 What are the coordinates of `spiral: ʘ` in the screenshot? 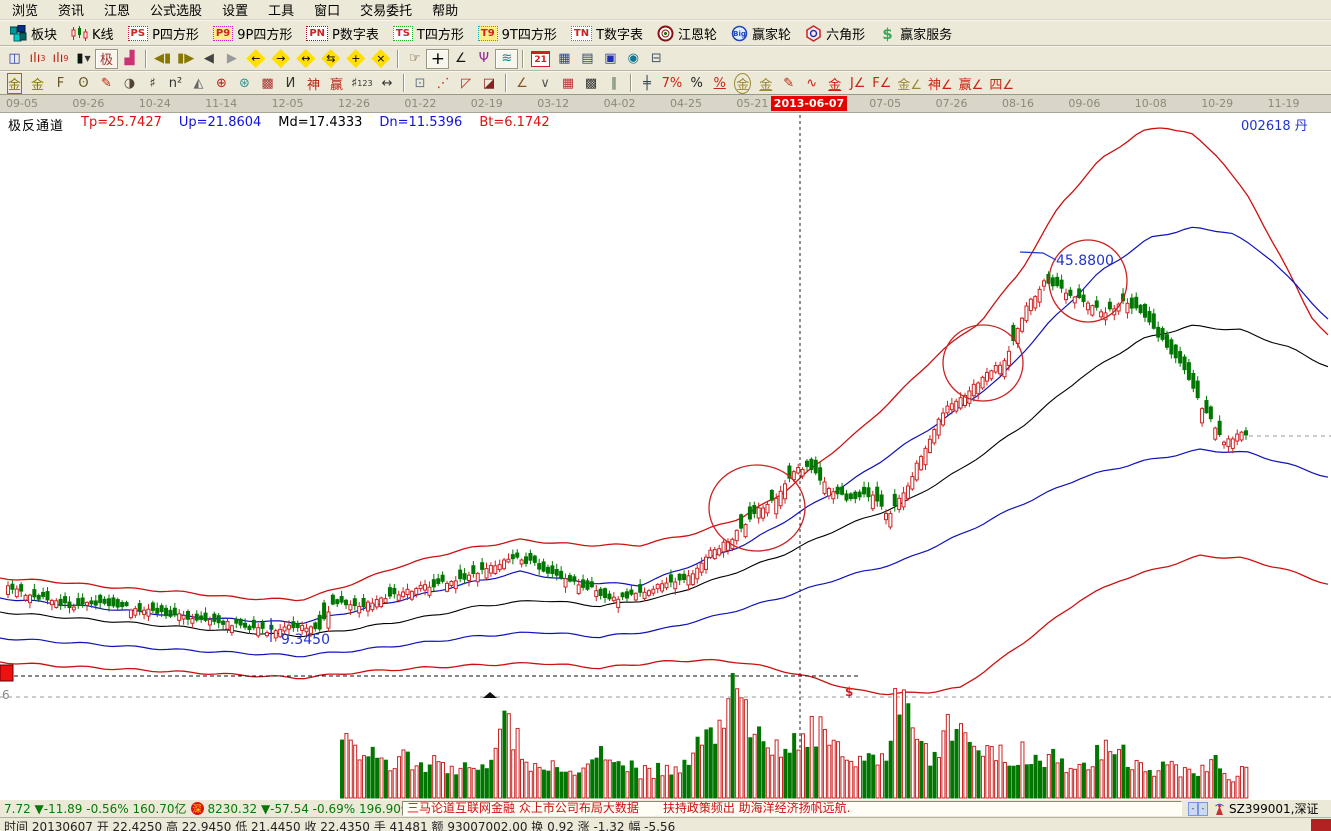 It's located at (83, 83).